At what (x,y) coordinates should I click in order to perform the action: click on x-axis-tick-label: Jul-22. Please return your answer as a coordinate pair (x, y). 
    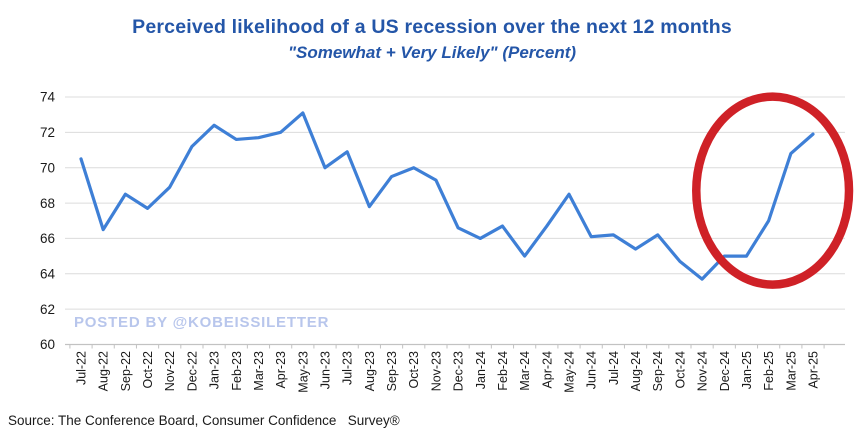
    Looking at the image, I should click on (82, 368).